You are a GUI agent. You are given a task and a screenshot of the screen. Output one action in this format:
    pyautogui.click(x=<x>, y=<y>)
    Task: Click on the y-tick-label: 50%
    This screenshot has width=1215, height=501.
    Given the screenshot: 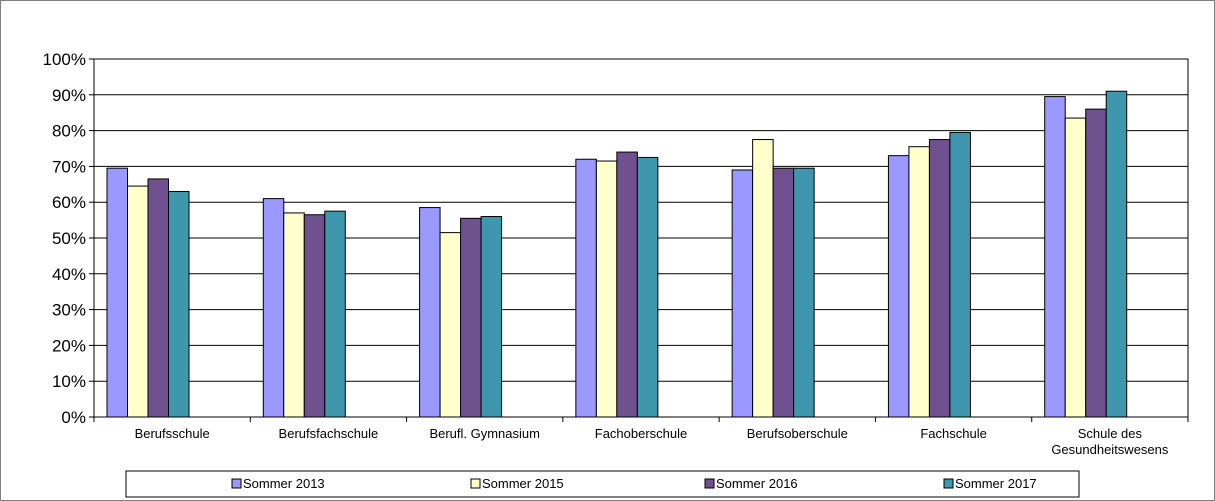 What is the action you would take?
    pyautogui.click(x=69, y=238)
    